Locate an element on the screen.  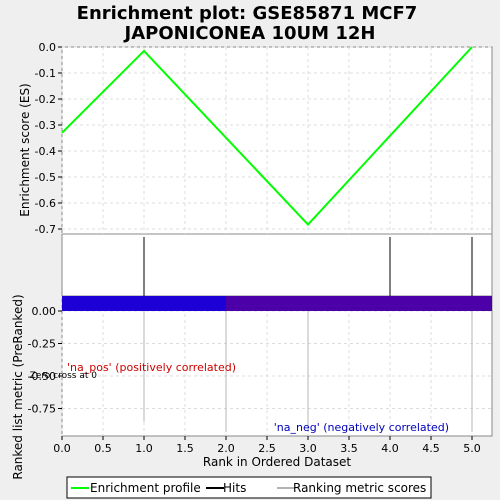
legend-label: Hits is located at coordinates (234, 488).